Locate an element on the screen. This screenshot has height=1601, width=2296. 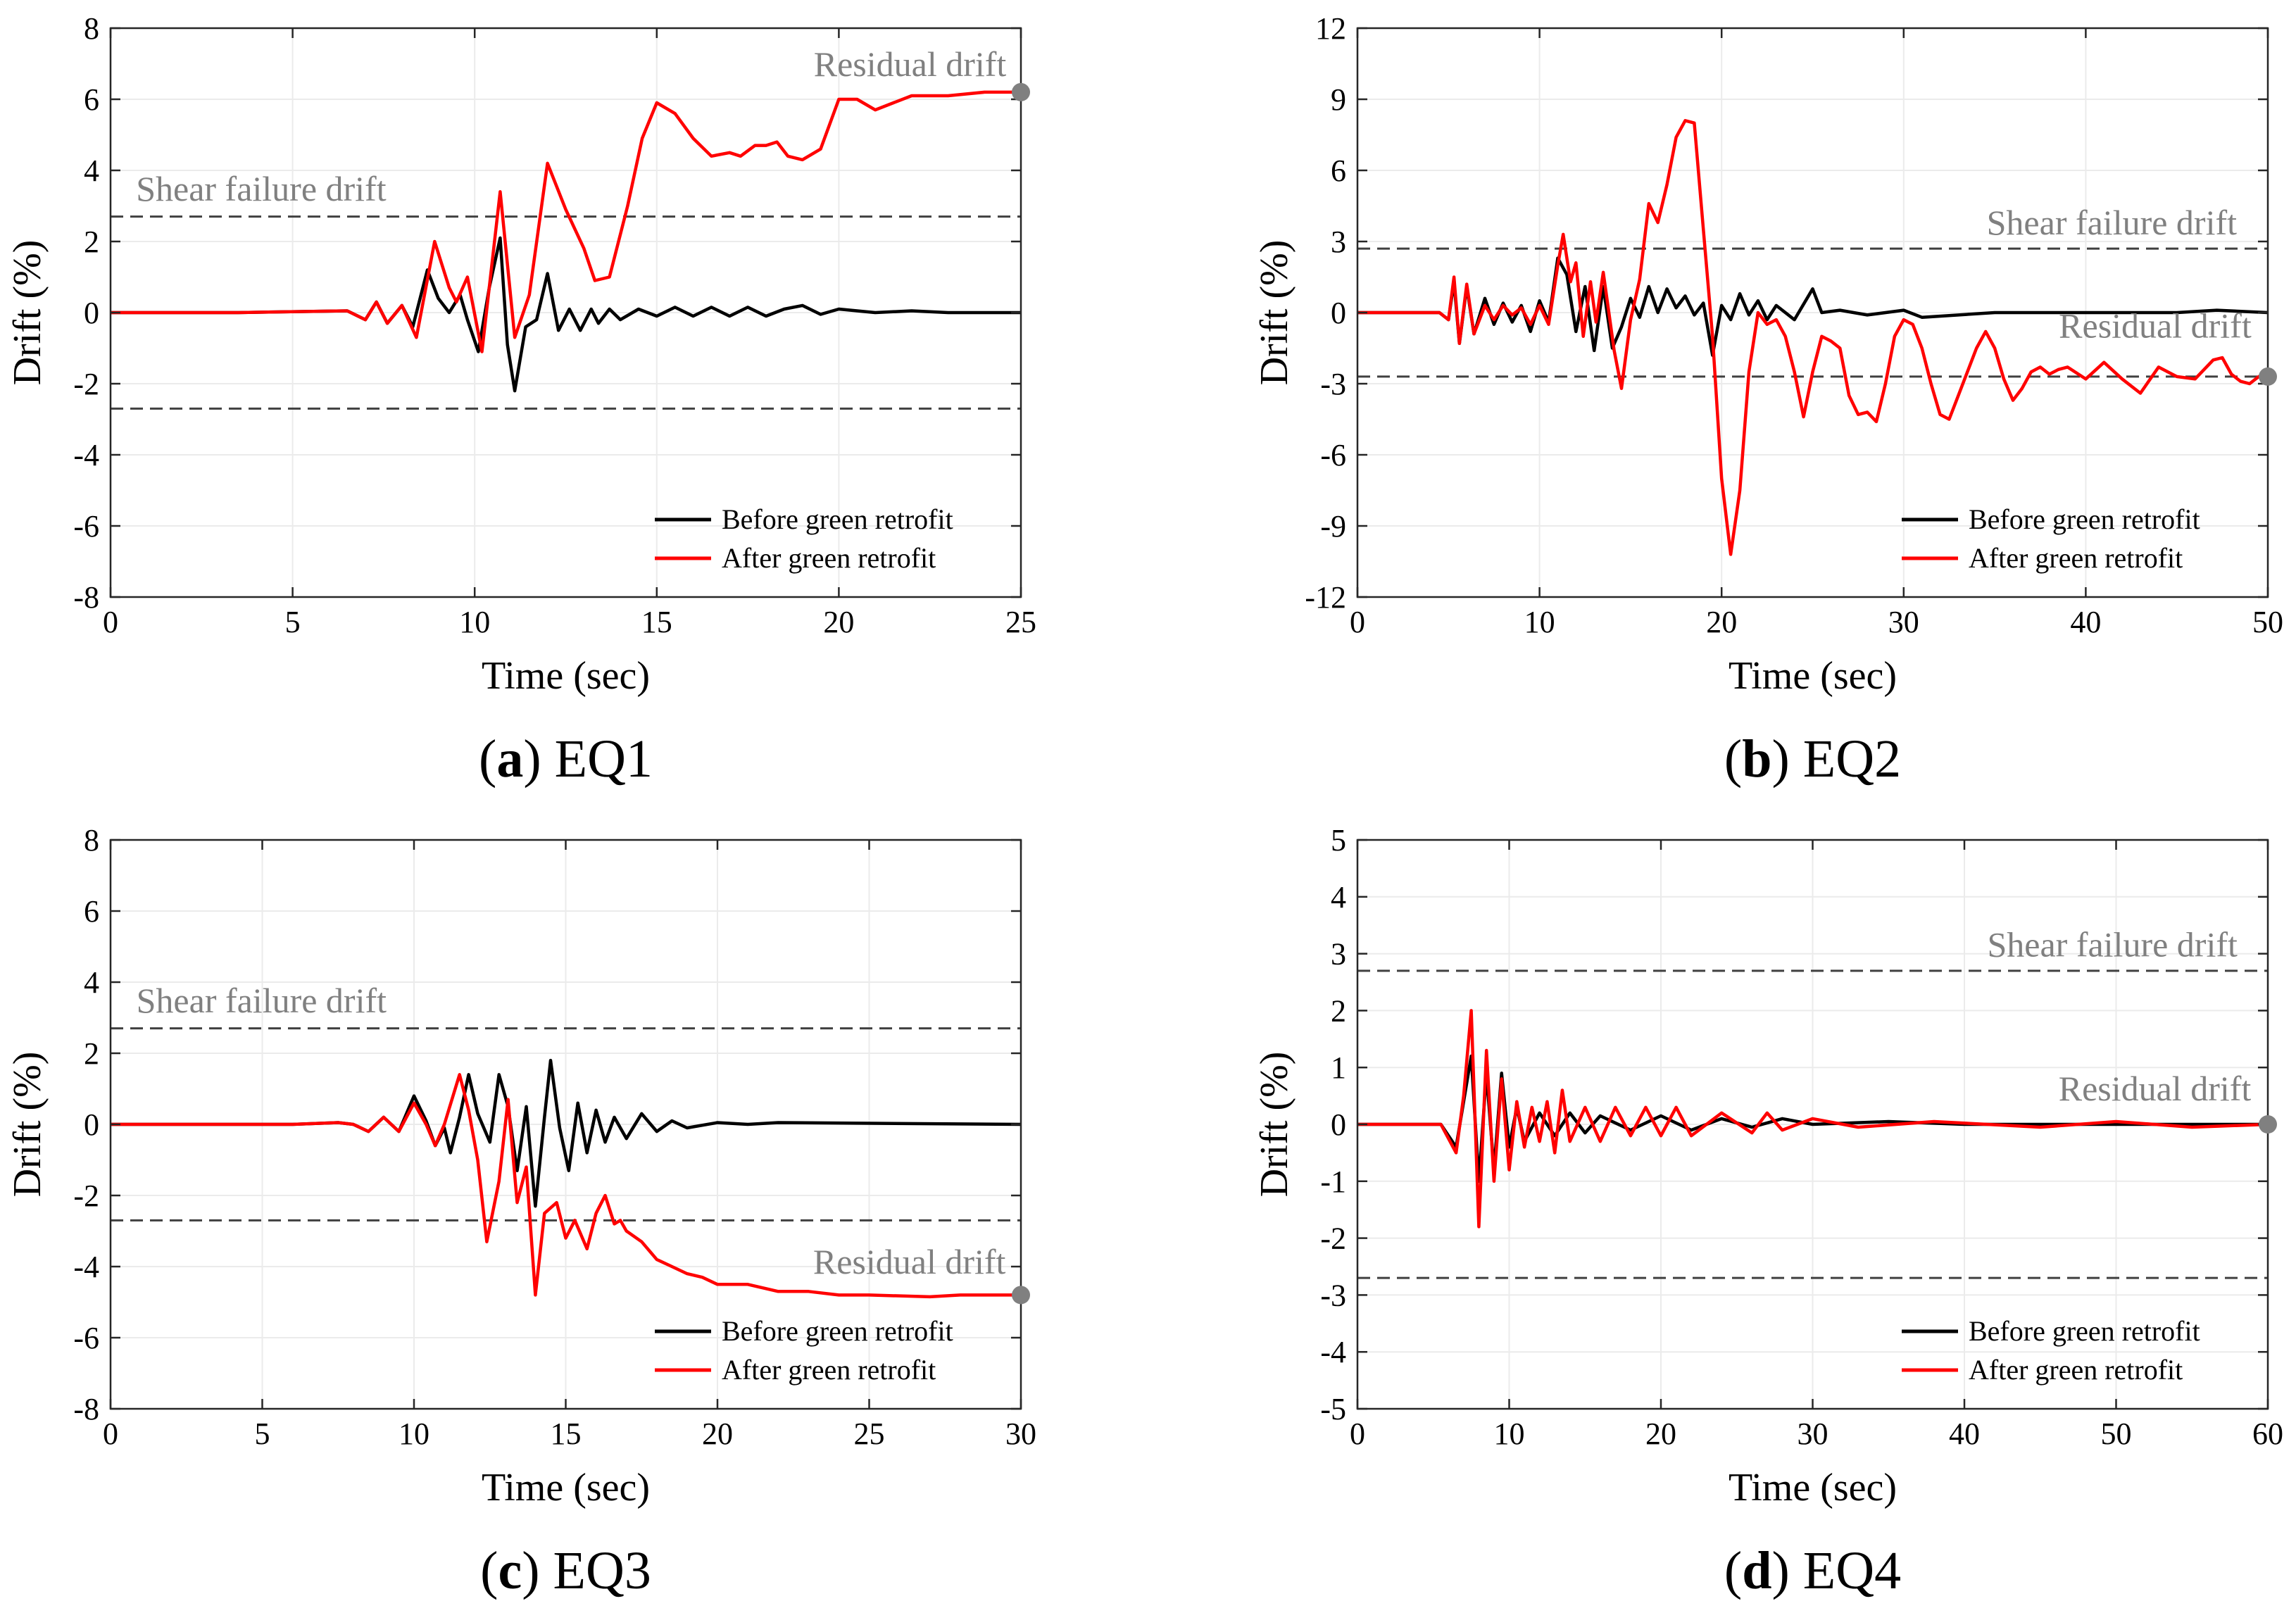
y-tick-label: 9 is located at coordinates (1338, 99).